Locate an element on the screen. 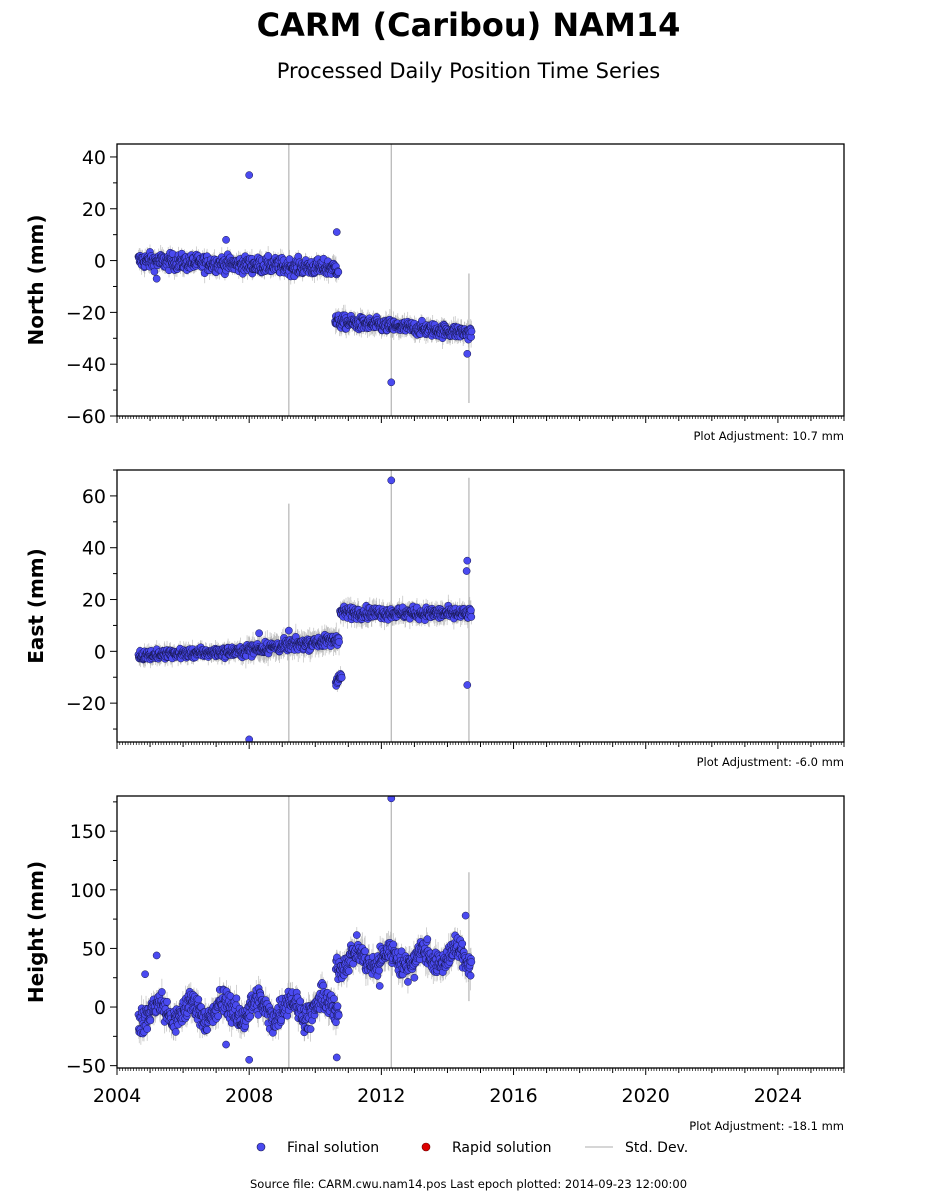  plot-adjustment-note: Plot Adjustment: -6.0 mm is located at coordinates (770, 762).